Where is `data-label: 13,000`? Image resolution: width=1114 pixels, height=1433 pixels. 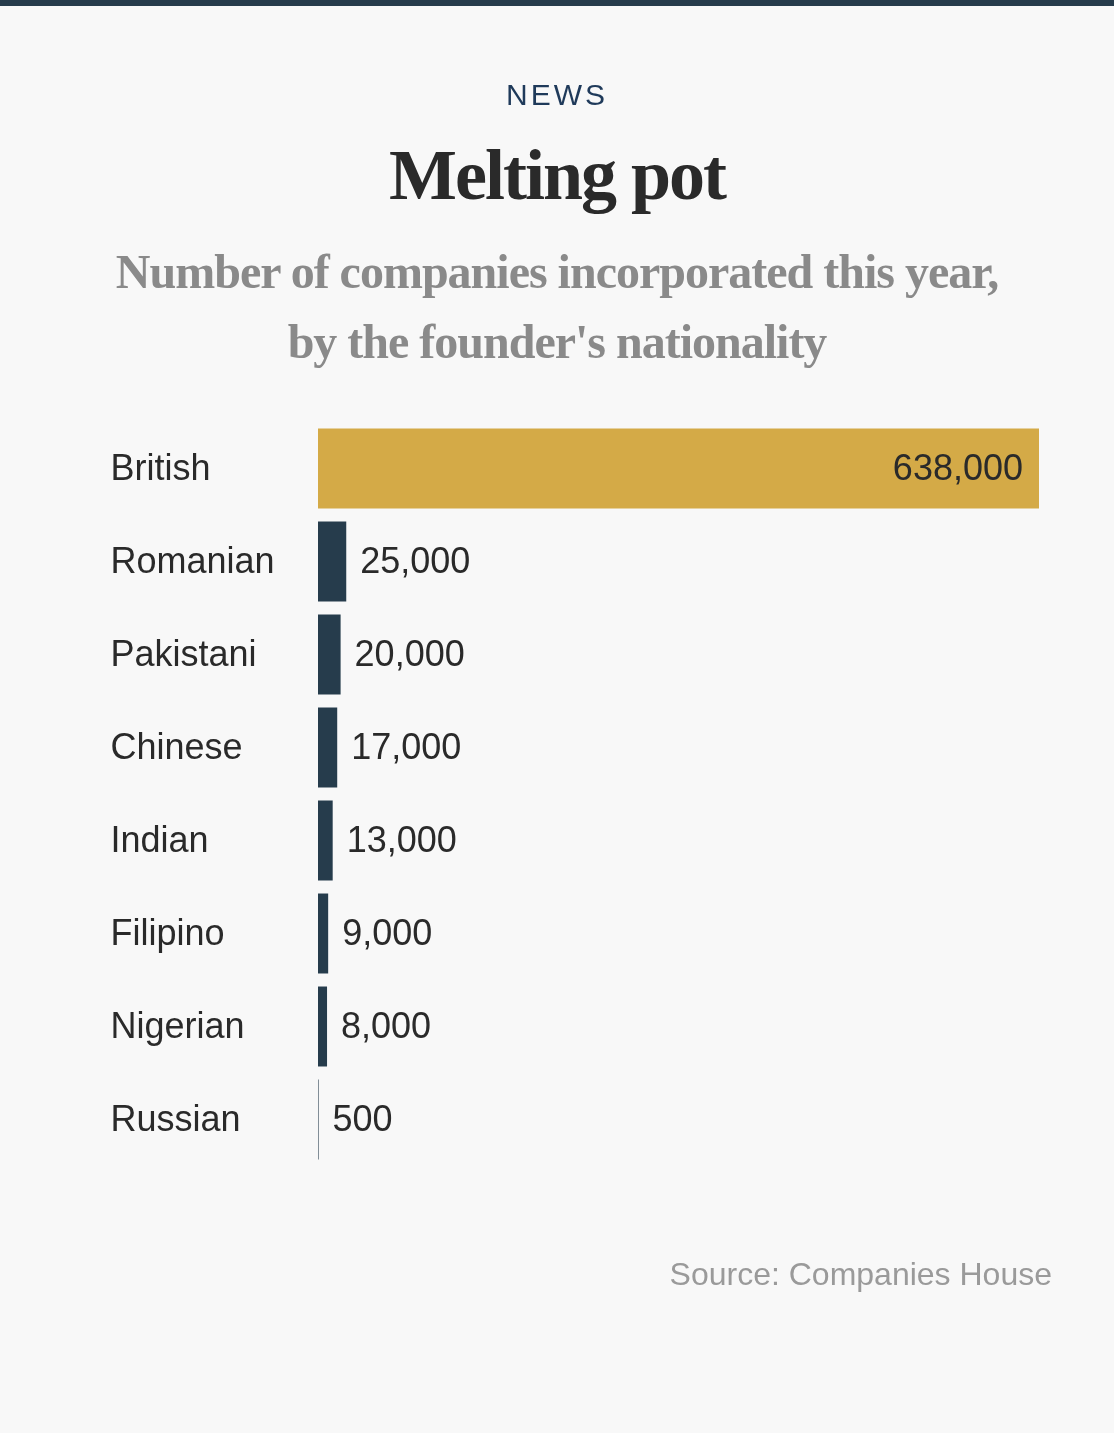 data-label: 13,000 is located at coordinates (401, 839).